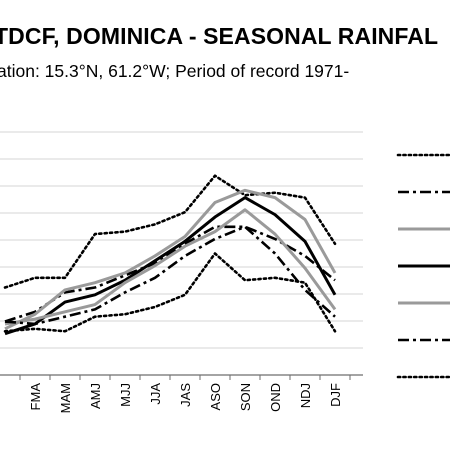 The width and height of the screenshot is (450, 450). Describe the element at coordinates (219, 36) in the screenshot. I see `chart-title: TDCF, DOMINICA - SEASONAL RAINFAL` at that location.